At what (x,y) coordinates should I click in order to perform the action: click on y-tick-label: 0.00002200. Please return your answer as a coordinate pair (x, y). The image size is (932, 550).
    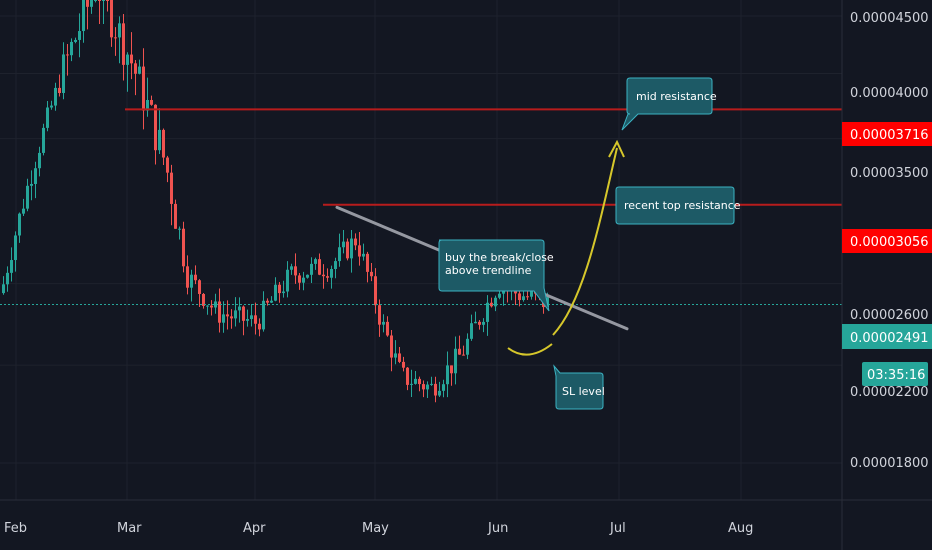
    Looking at the image, I should click on (889, 392).